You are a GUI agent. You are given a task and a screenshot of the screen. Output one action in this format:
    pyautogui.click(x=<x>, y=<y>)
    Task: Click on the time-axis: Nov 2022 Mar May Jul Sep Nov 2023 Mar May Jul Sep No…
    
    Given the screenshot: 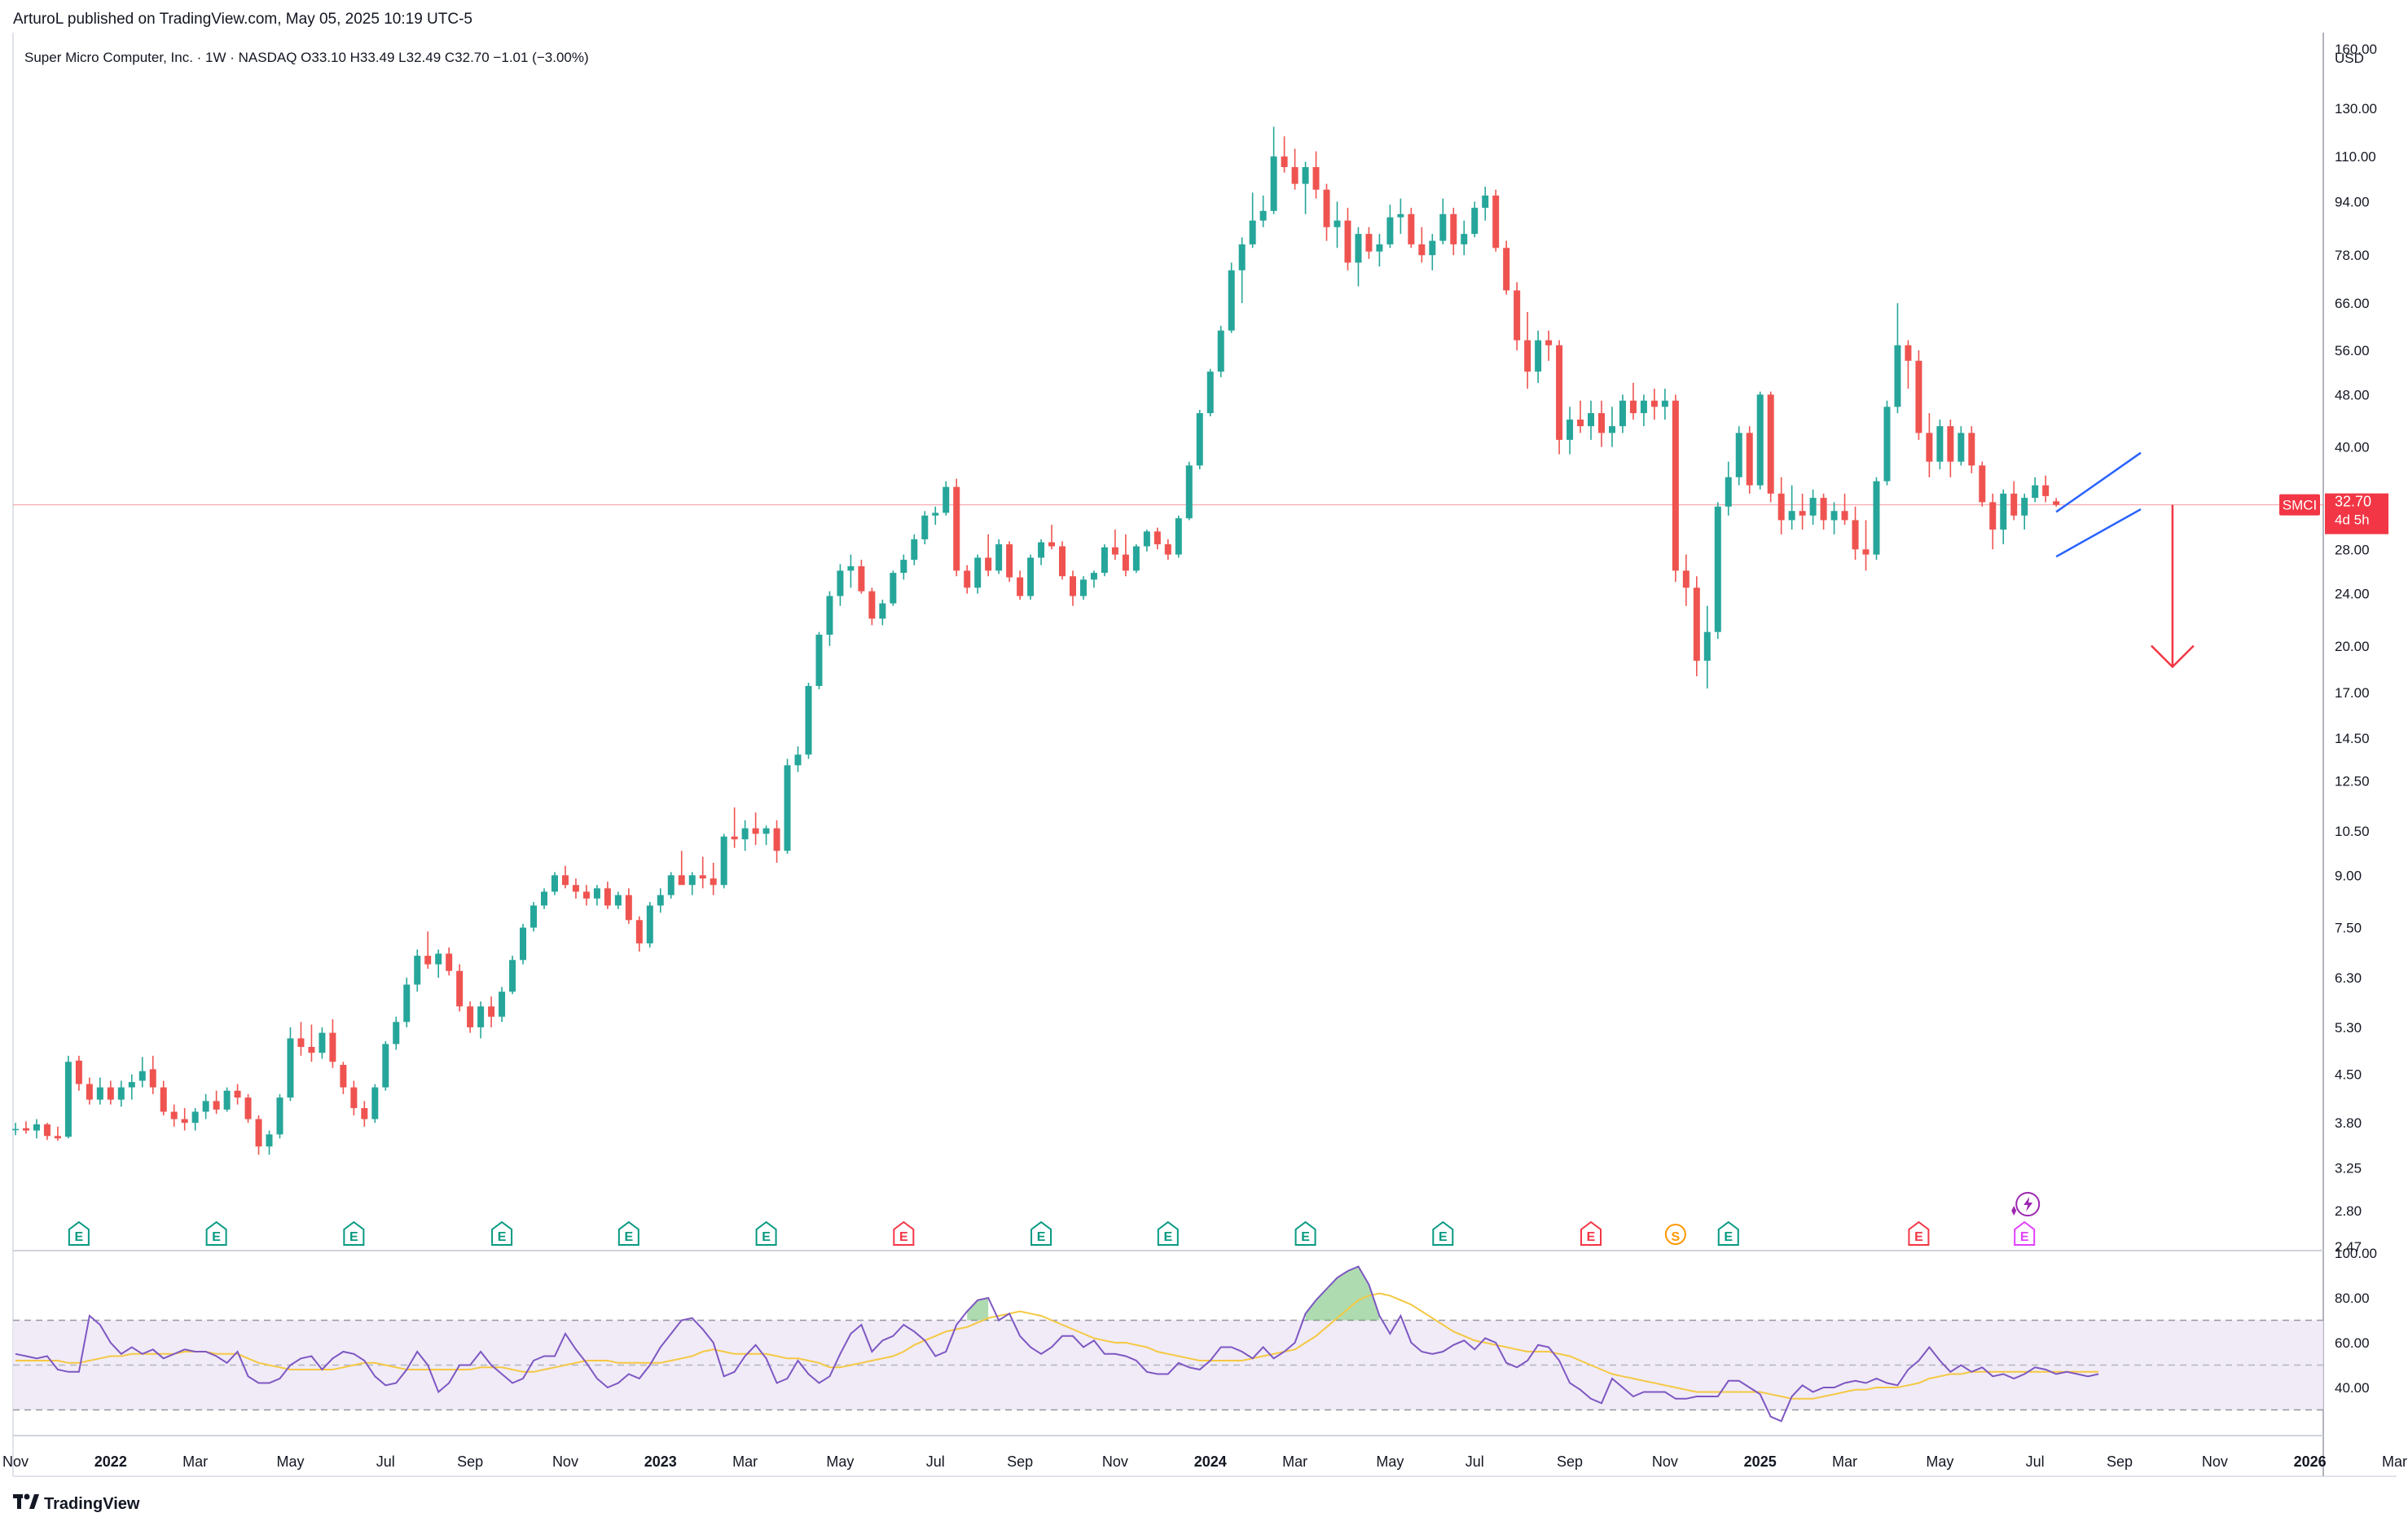 What is the action you would take?
    pyautogui.click(x=1204, y=1461)
    